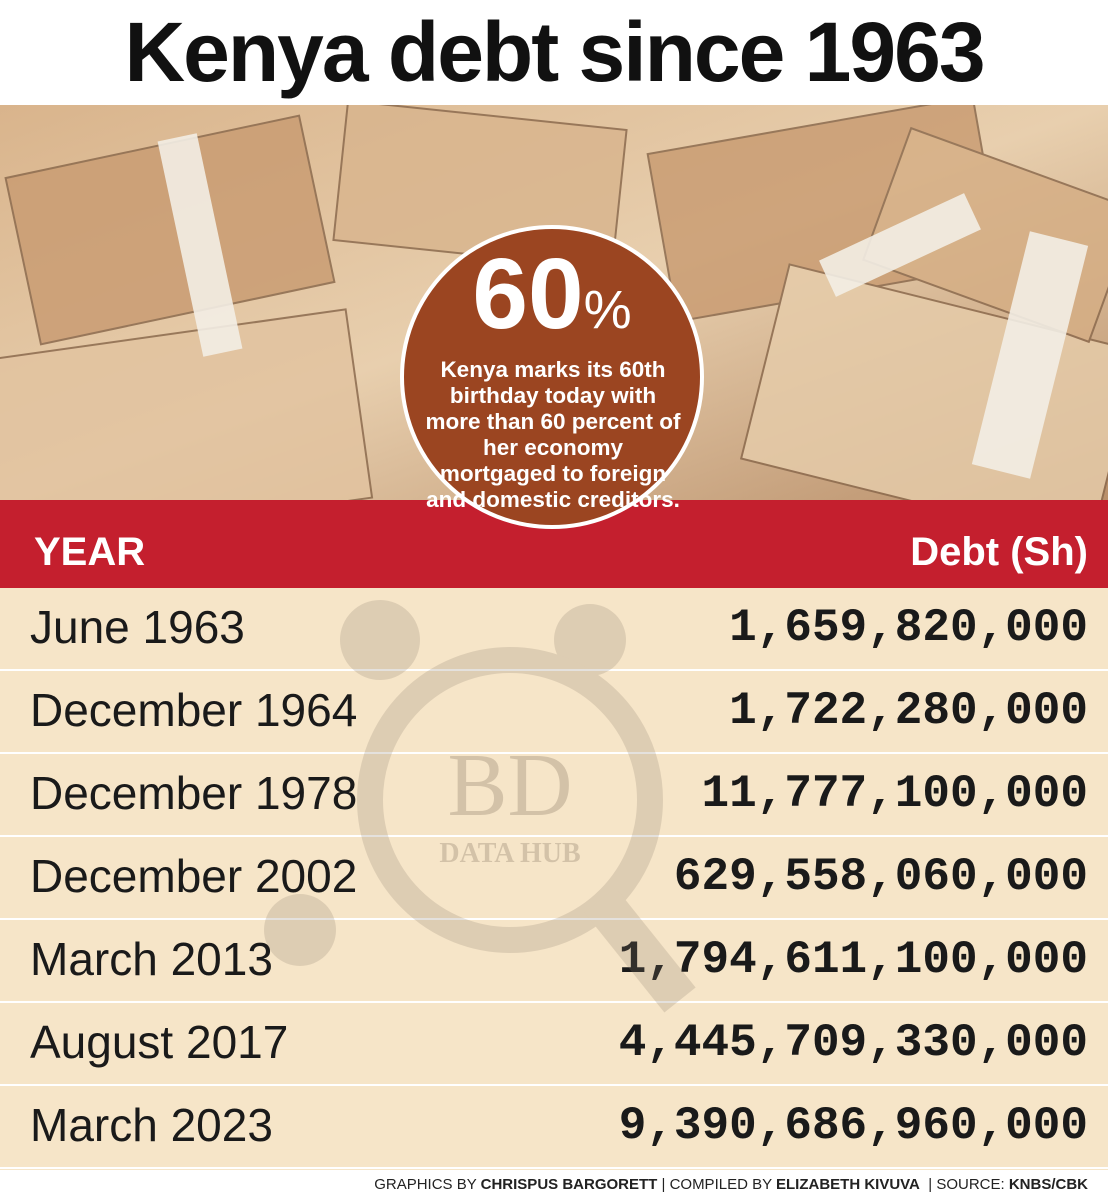 The height and width of the screenshot is (1200, 1108). I want to click on table-row: June 1963 1,659,820,000, so click(554, 629).